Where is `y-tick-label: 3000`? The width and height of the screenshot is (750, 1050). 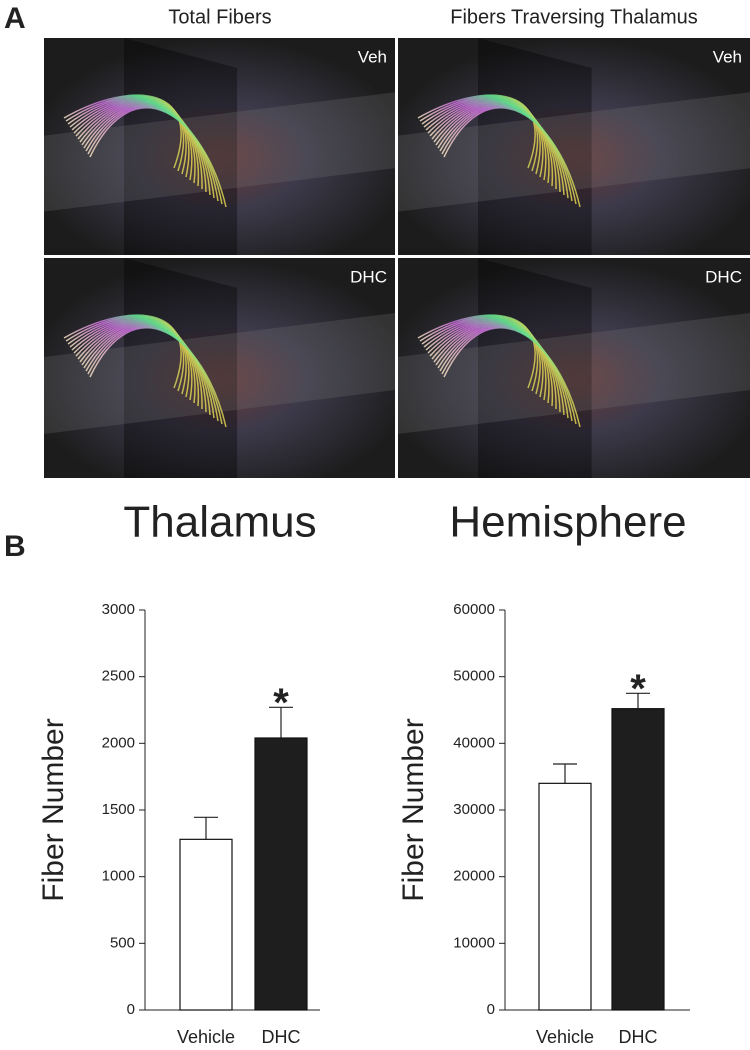 y-tick-label: 3000 is located at coordinates (118, 609).